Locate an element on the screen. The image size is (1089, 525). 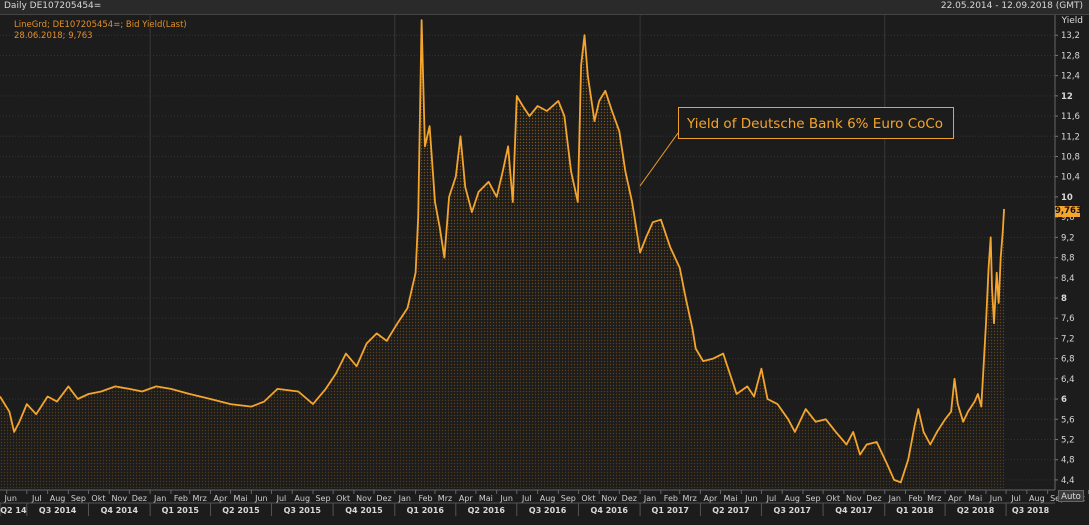
quarter-label: Q4 2016 is located at coordinates (610, 510).